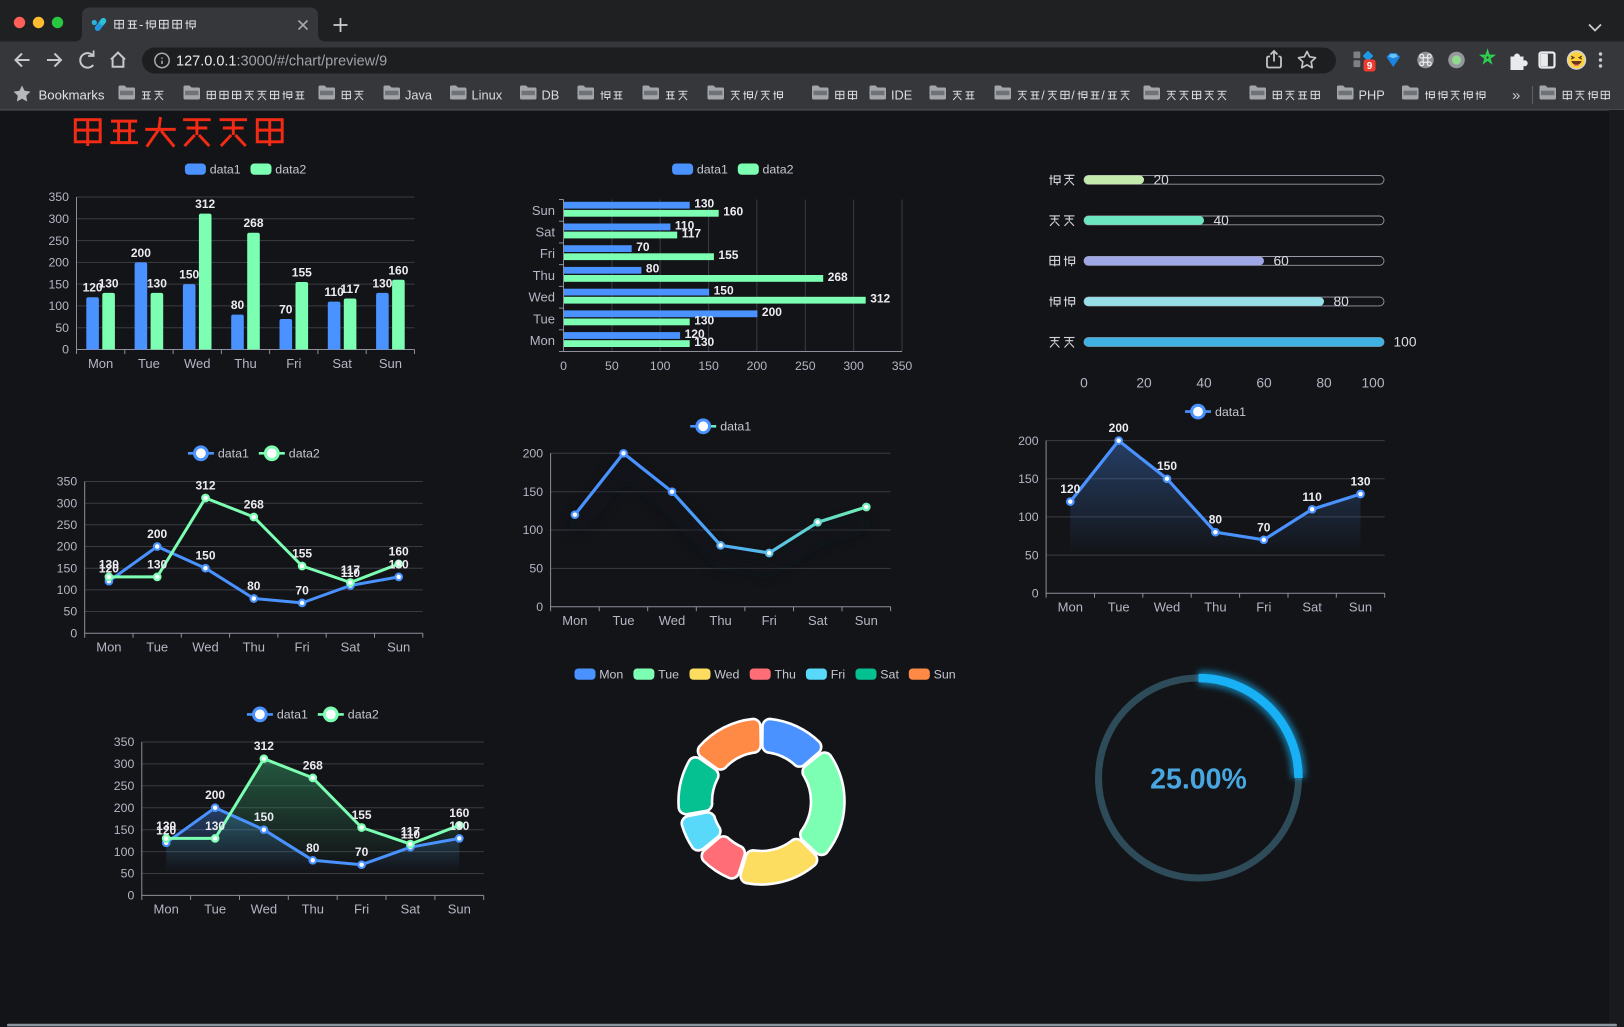  Describe the element at coordinates (58, 241) in the screenshot. I see `svg-text: 250` at that location.